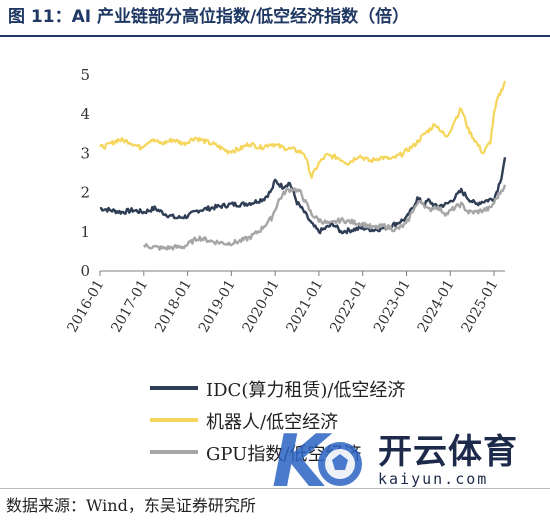  What do you see at coordinates (174, 452) in the screenshot?
I see `legend-swatch-gpu` at bounding box center [174, 452].